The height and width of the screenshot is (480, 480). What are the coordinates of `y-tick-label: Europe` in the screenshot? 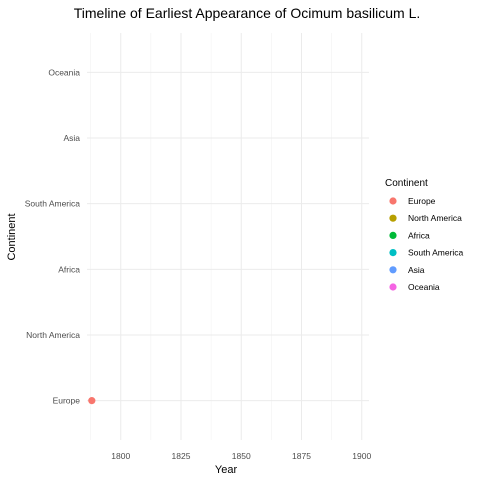 It's located at (67, 401).